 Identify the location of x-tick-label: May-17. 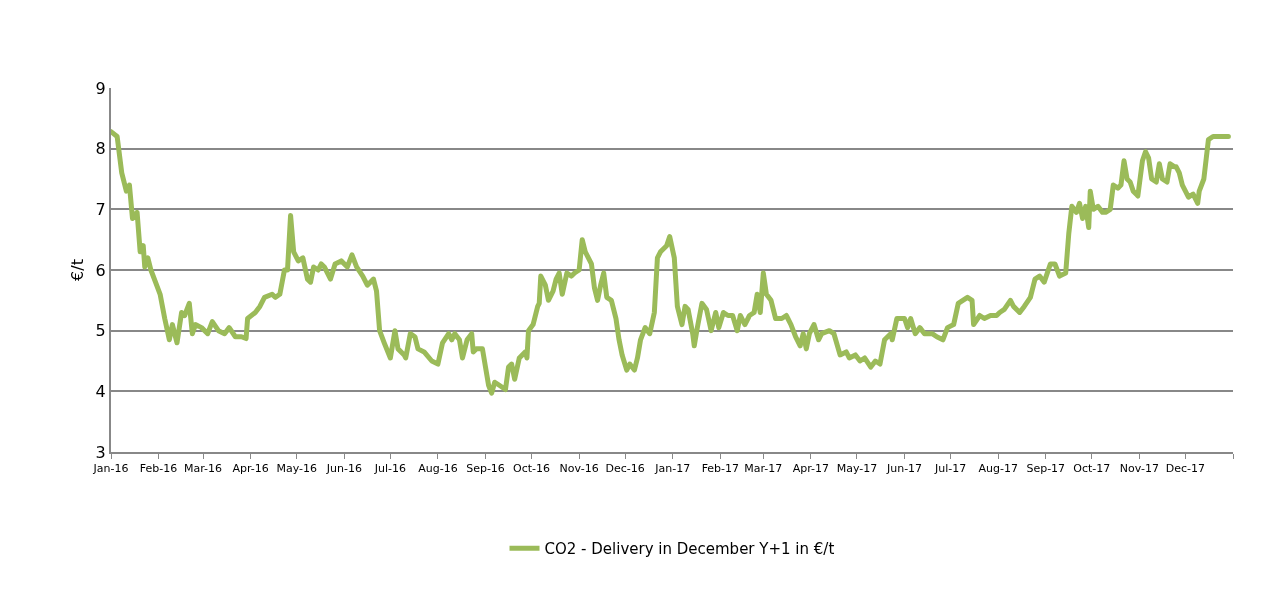
(857, 469).